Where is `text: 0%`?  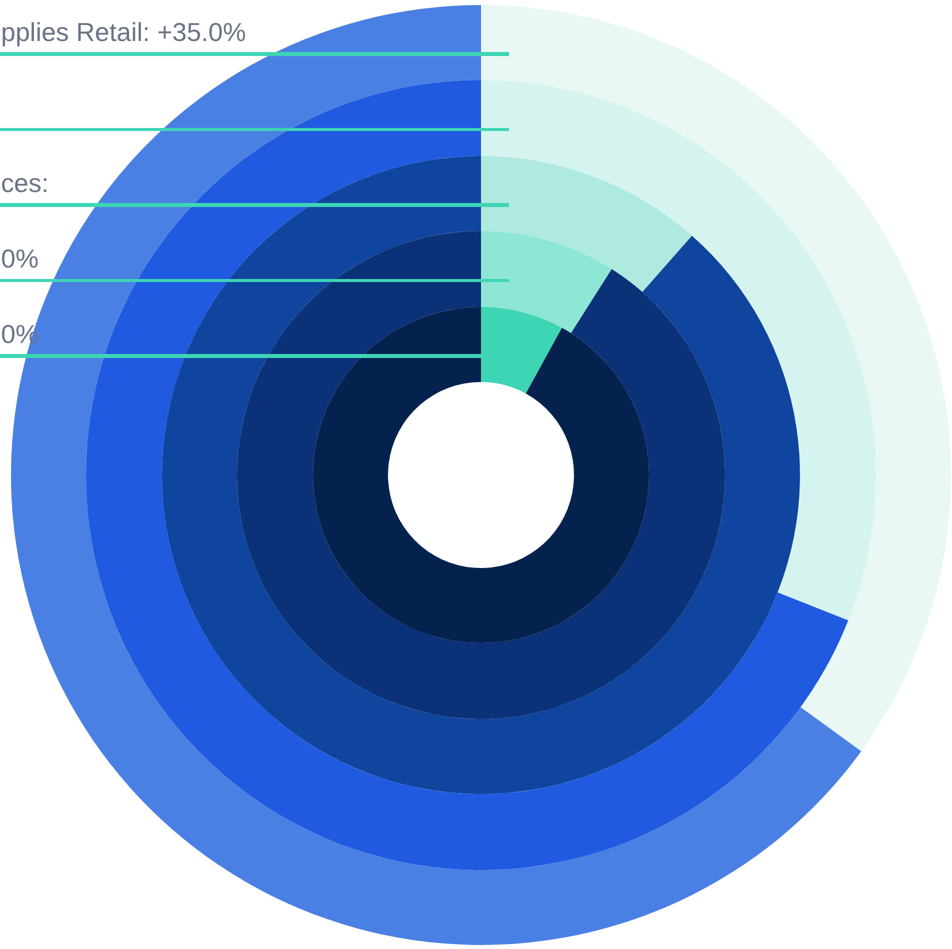
text: 0% is located at coordinates (20, 258).